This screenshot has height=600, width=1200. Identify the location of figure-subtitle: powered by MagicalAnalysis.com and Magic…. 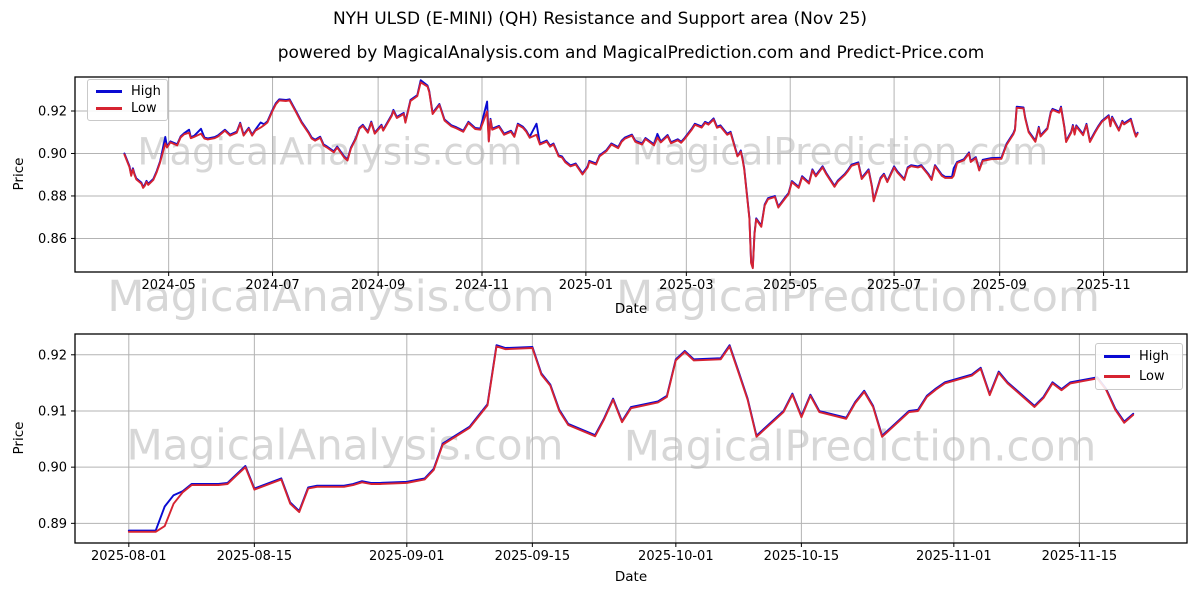
(631, 53).